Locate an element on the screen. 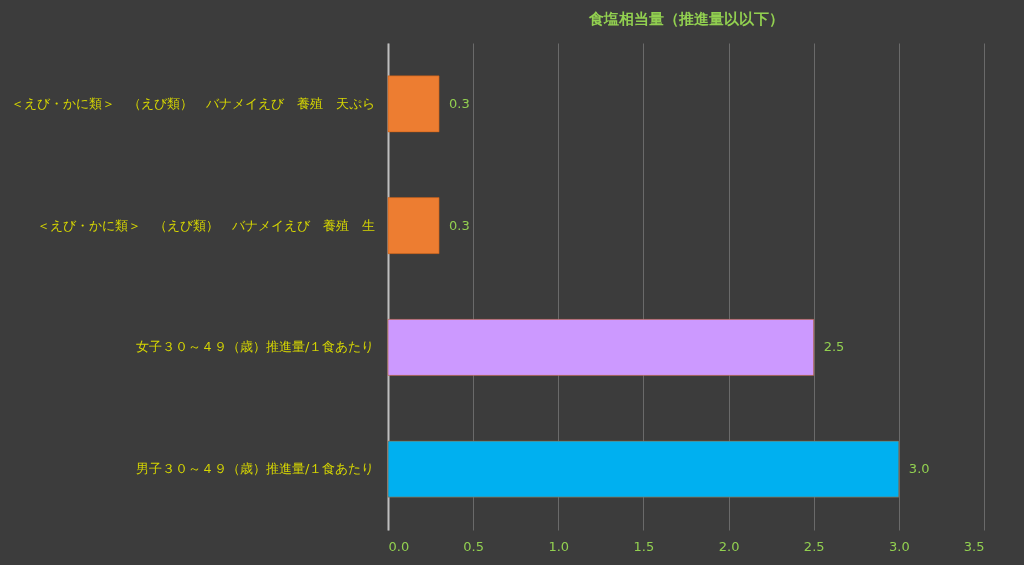 This screenshot has width=1024, height=565. y-tick-label: ＜えび・かに類＞ （えび類） バナメイえび 養殖 生 is located at coordinates (205, 225).